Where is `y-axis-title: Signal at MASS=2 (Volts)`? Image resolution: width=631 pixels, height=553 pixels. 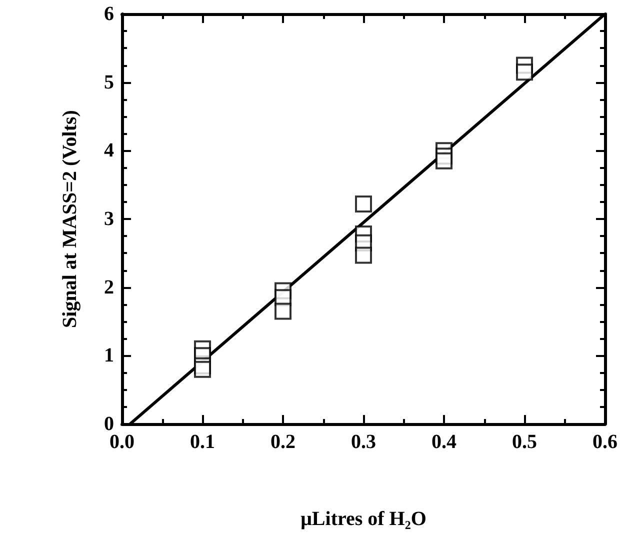
y-axis-title: Signal at MASS=2 (Volts) is located at coordinates (70, 219).